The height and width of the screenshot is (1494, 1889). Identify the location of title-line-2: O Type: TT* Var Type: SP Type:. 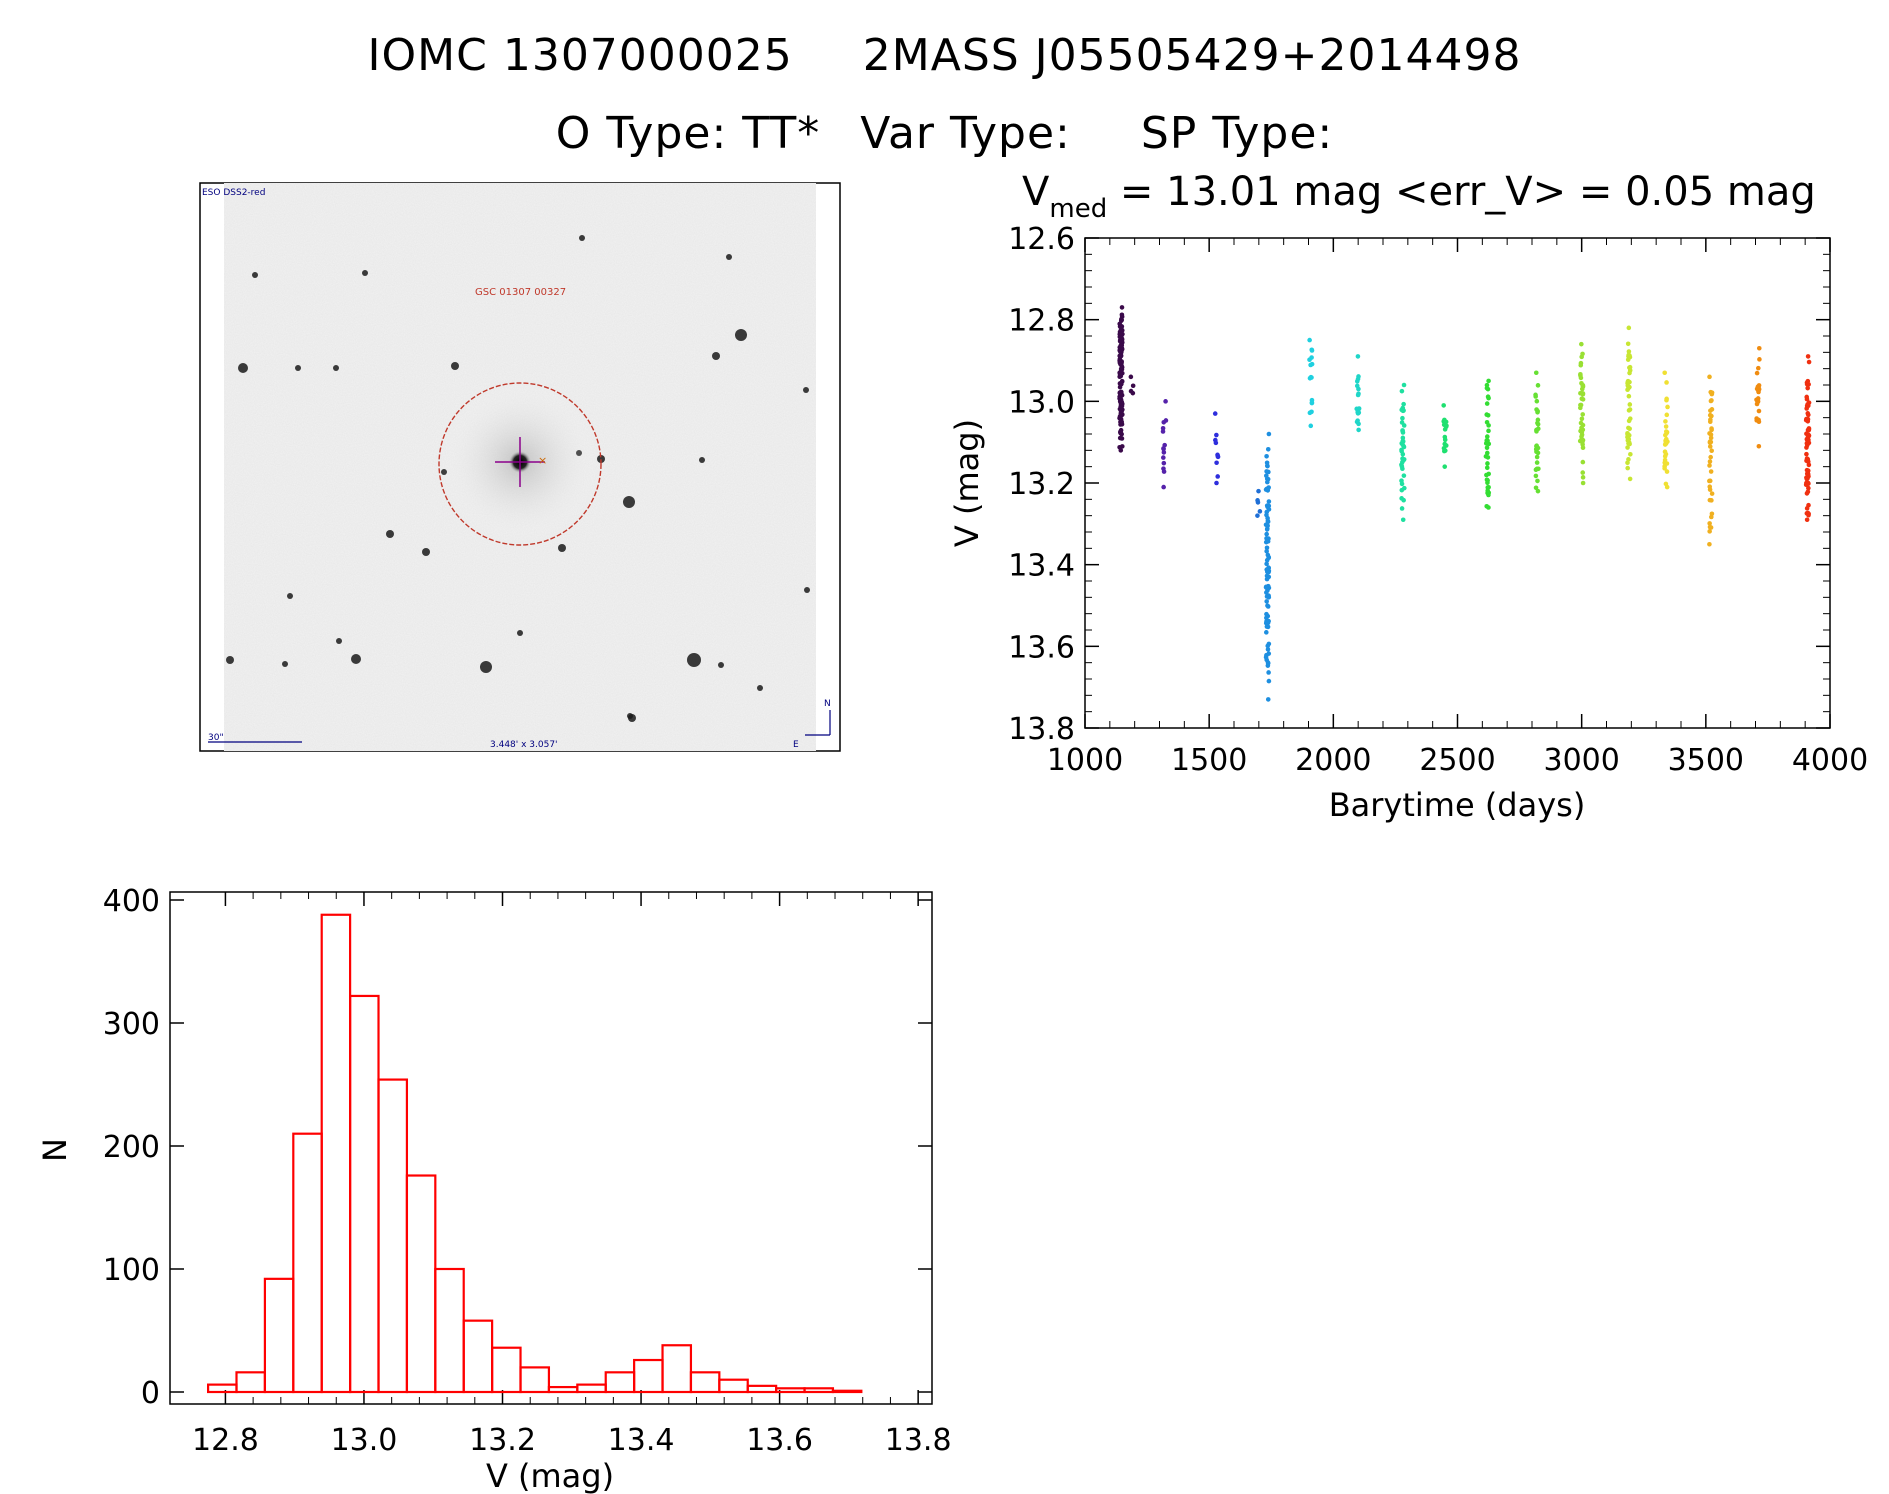
(944, 133).